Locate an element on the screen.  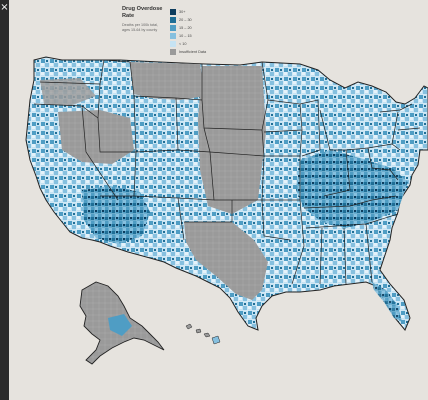
dark-region-florida is located at coordinates (387, 302).